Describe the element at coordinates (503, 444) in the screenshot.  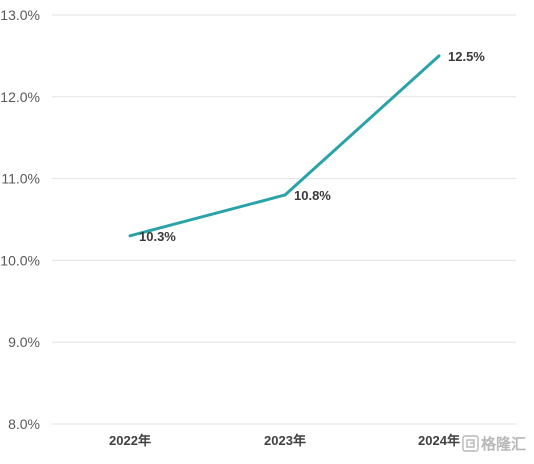
I see `watermark-text: 格隆汇` at that location.